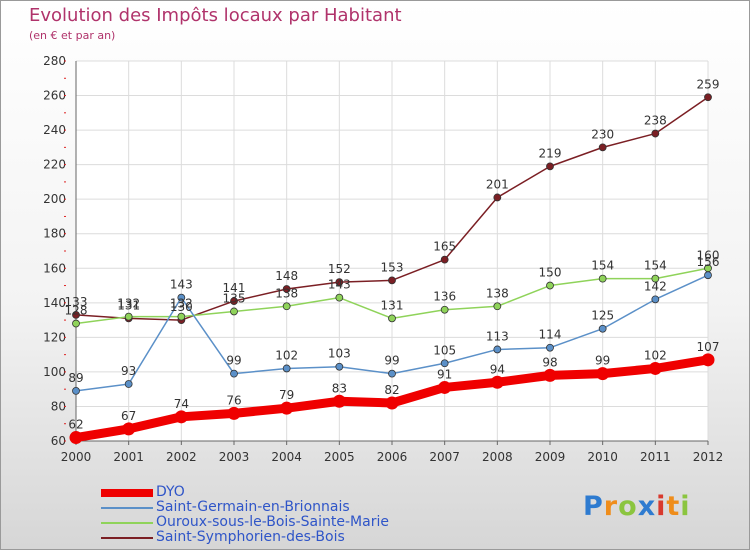  What do you see at coordinates (54, 165) in the screenshot?
I see `y-tick-label: 220` at bounding box center [54, 165].